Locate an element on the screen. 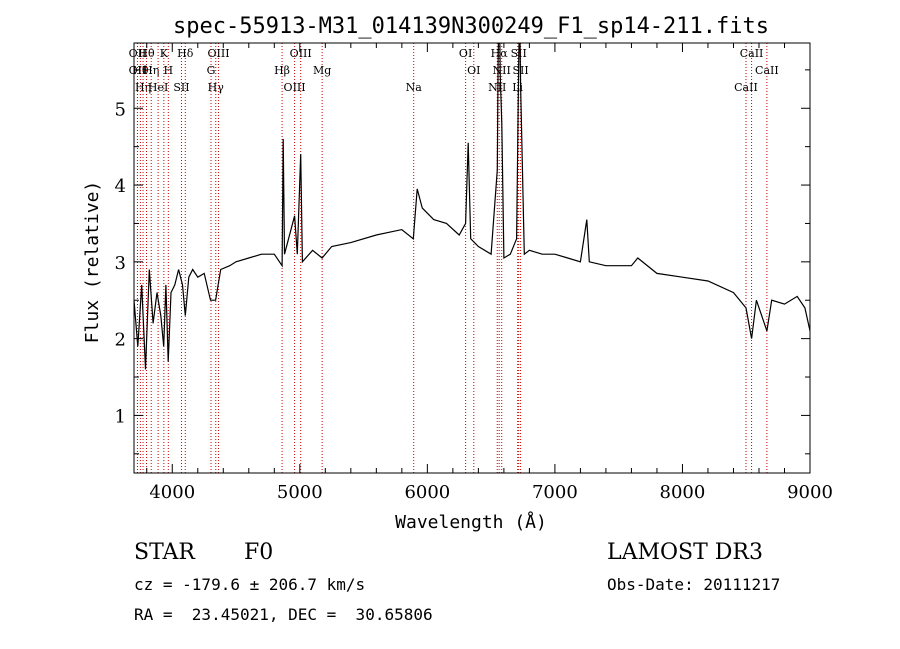 This screenshot has width=900, height=649. coordinates: RA = 23.45021, DEC = 30.65806 is located at coordinates (283, 614).